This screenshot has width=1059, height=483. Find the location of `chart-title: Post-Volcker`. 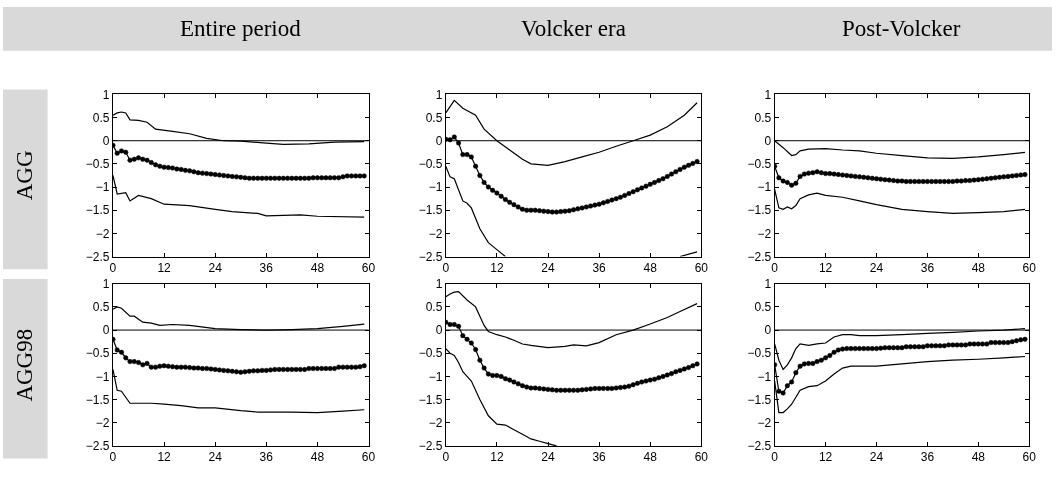

chart-title: Post-Volcker is located at coordinates (901, 28).